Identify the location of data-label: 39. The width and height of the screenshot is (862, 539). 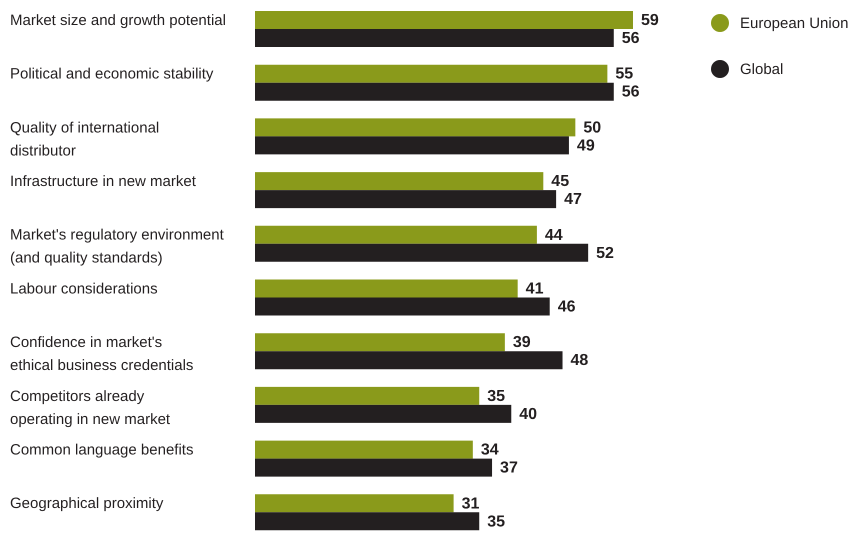
(521, 343).